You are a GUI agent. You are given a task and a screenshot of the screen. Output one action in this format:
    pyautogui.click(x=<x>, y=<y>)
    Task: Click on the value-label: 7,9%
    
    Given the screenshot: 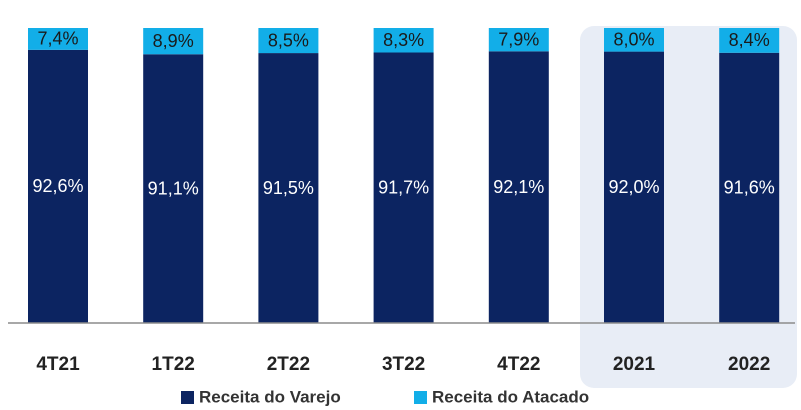 What is the action you would take?
    pyautogui.click(x=518, y=39)
    